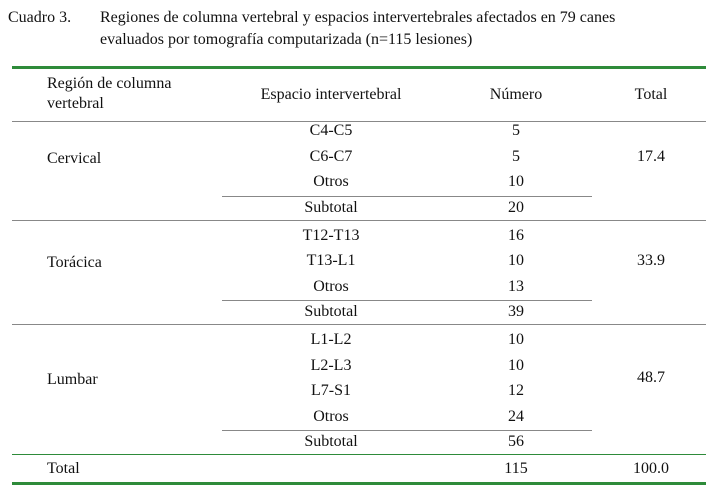  Describe the element at coordinates (651, 260) in the screenshot. I see `total-cell: 33.9` at that location.